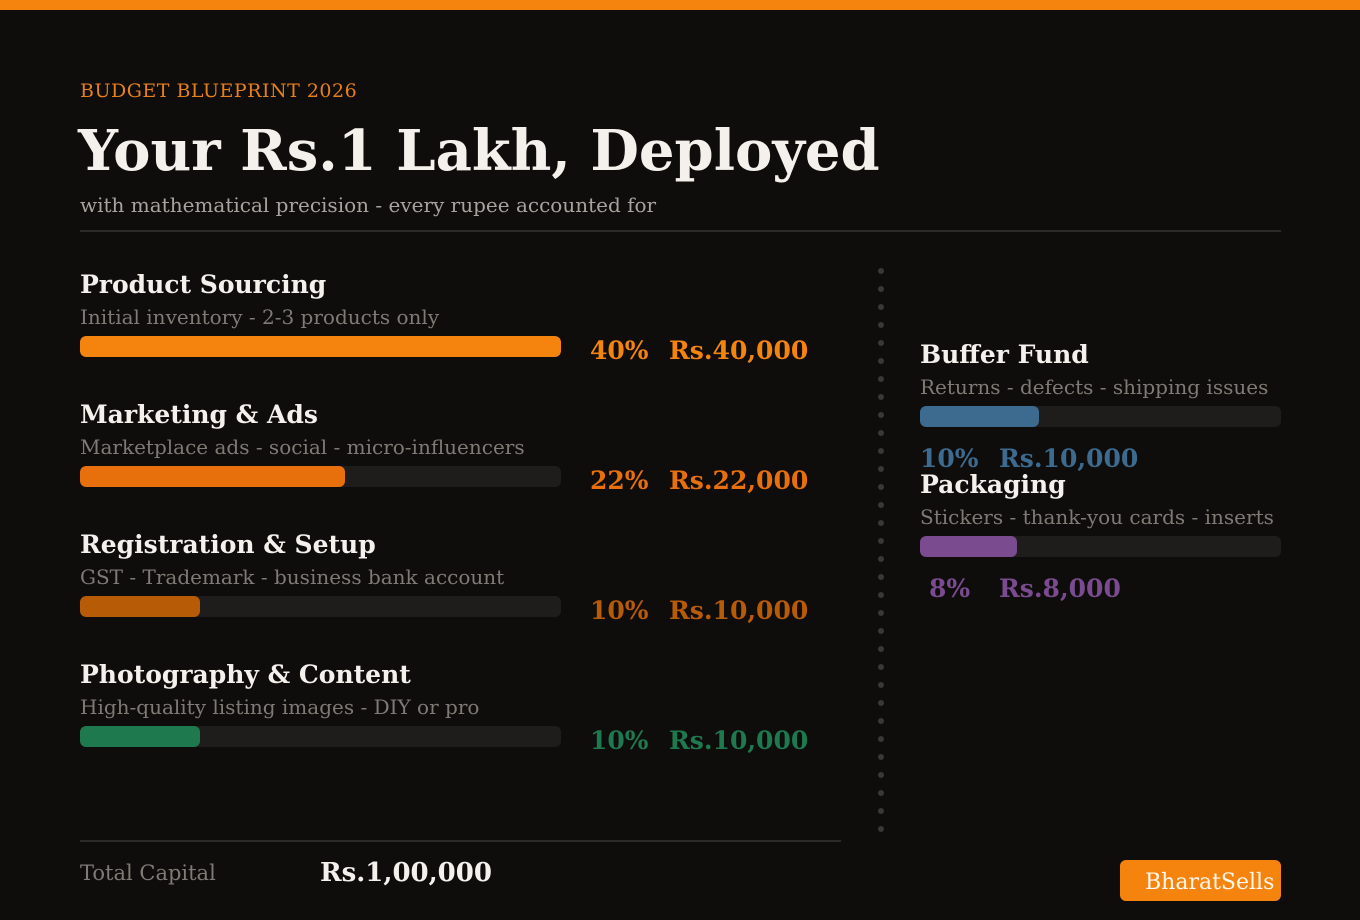  What do you see at coordinates (680, 5) in the screenshot?
I see `top-accent-bar` at bounding box center [680, 5].